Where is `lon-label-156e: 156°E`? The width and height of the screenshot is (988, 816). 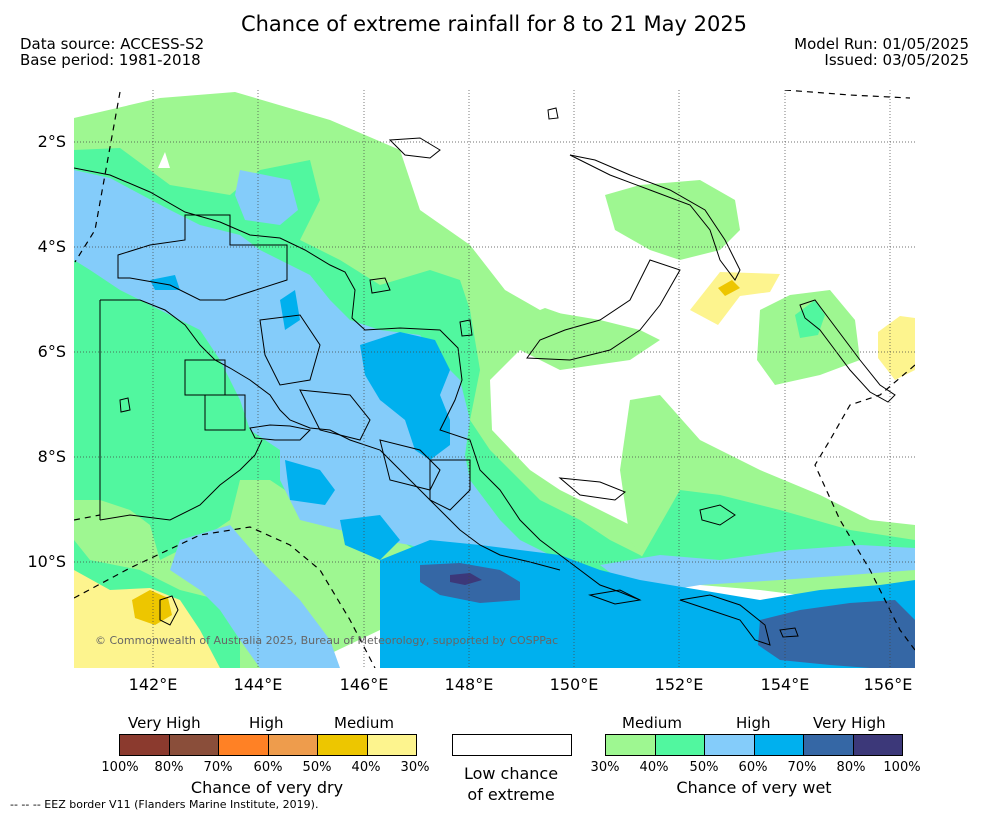
lon-label-156e: 156°E is located at coordinates (888, 684).